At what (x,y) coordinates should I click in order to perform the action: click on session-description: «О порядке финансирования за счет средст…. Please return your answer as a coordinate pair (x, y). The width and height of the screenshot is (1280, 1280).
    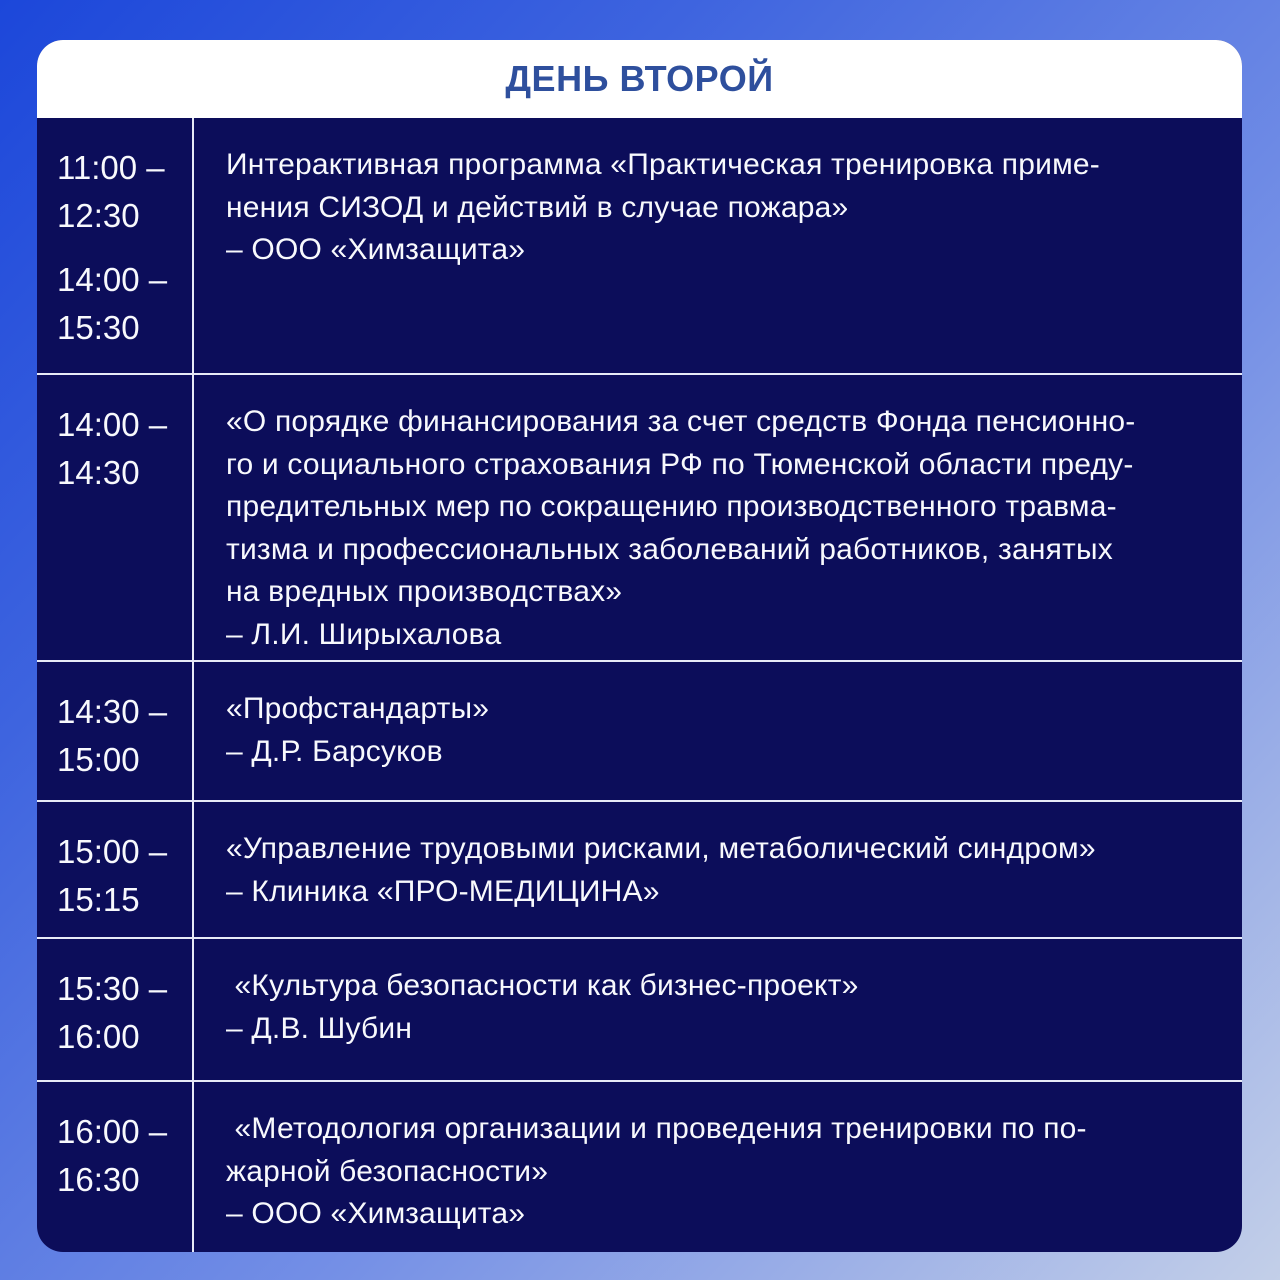
    Looking at the image, I should click on (681, 528).